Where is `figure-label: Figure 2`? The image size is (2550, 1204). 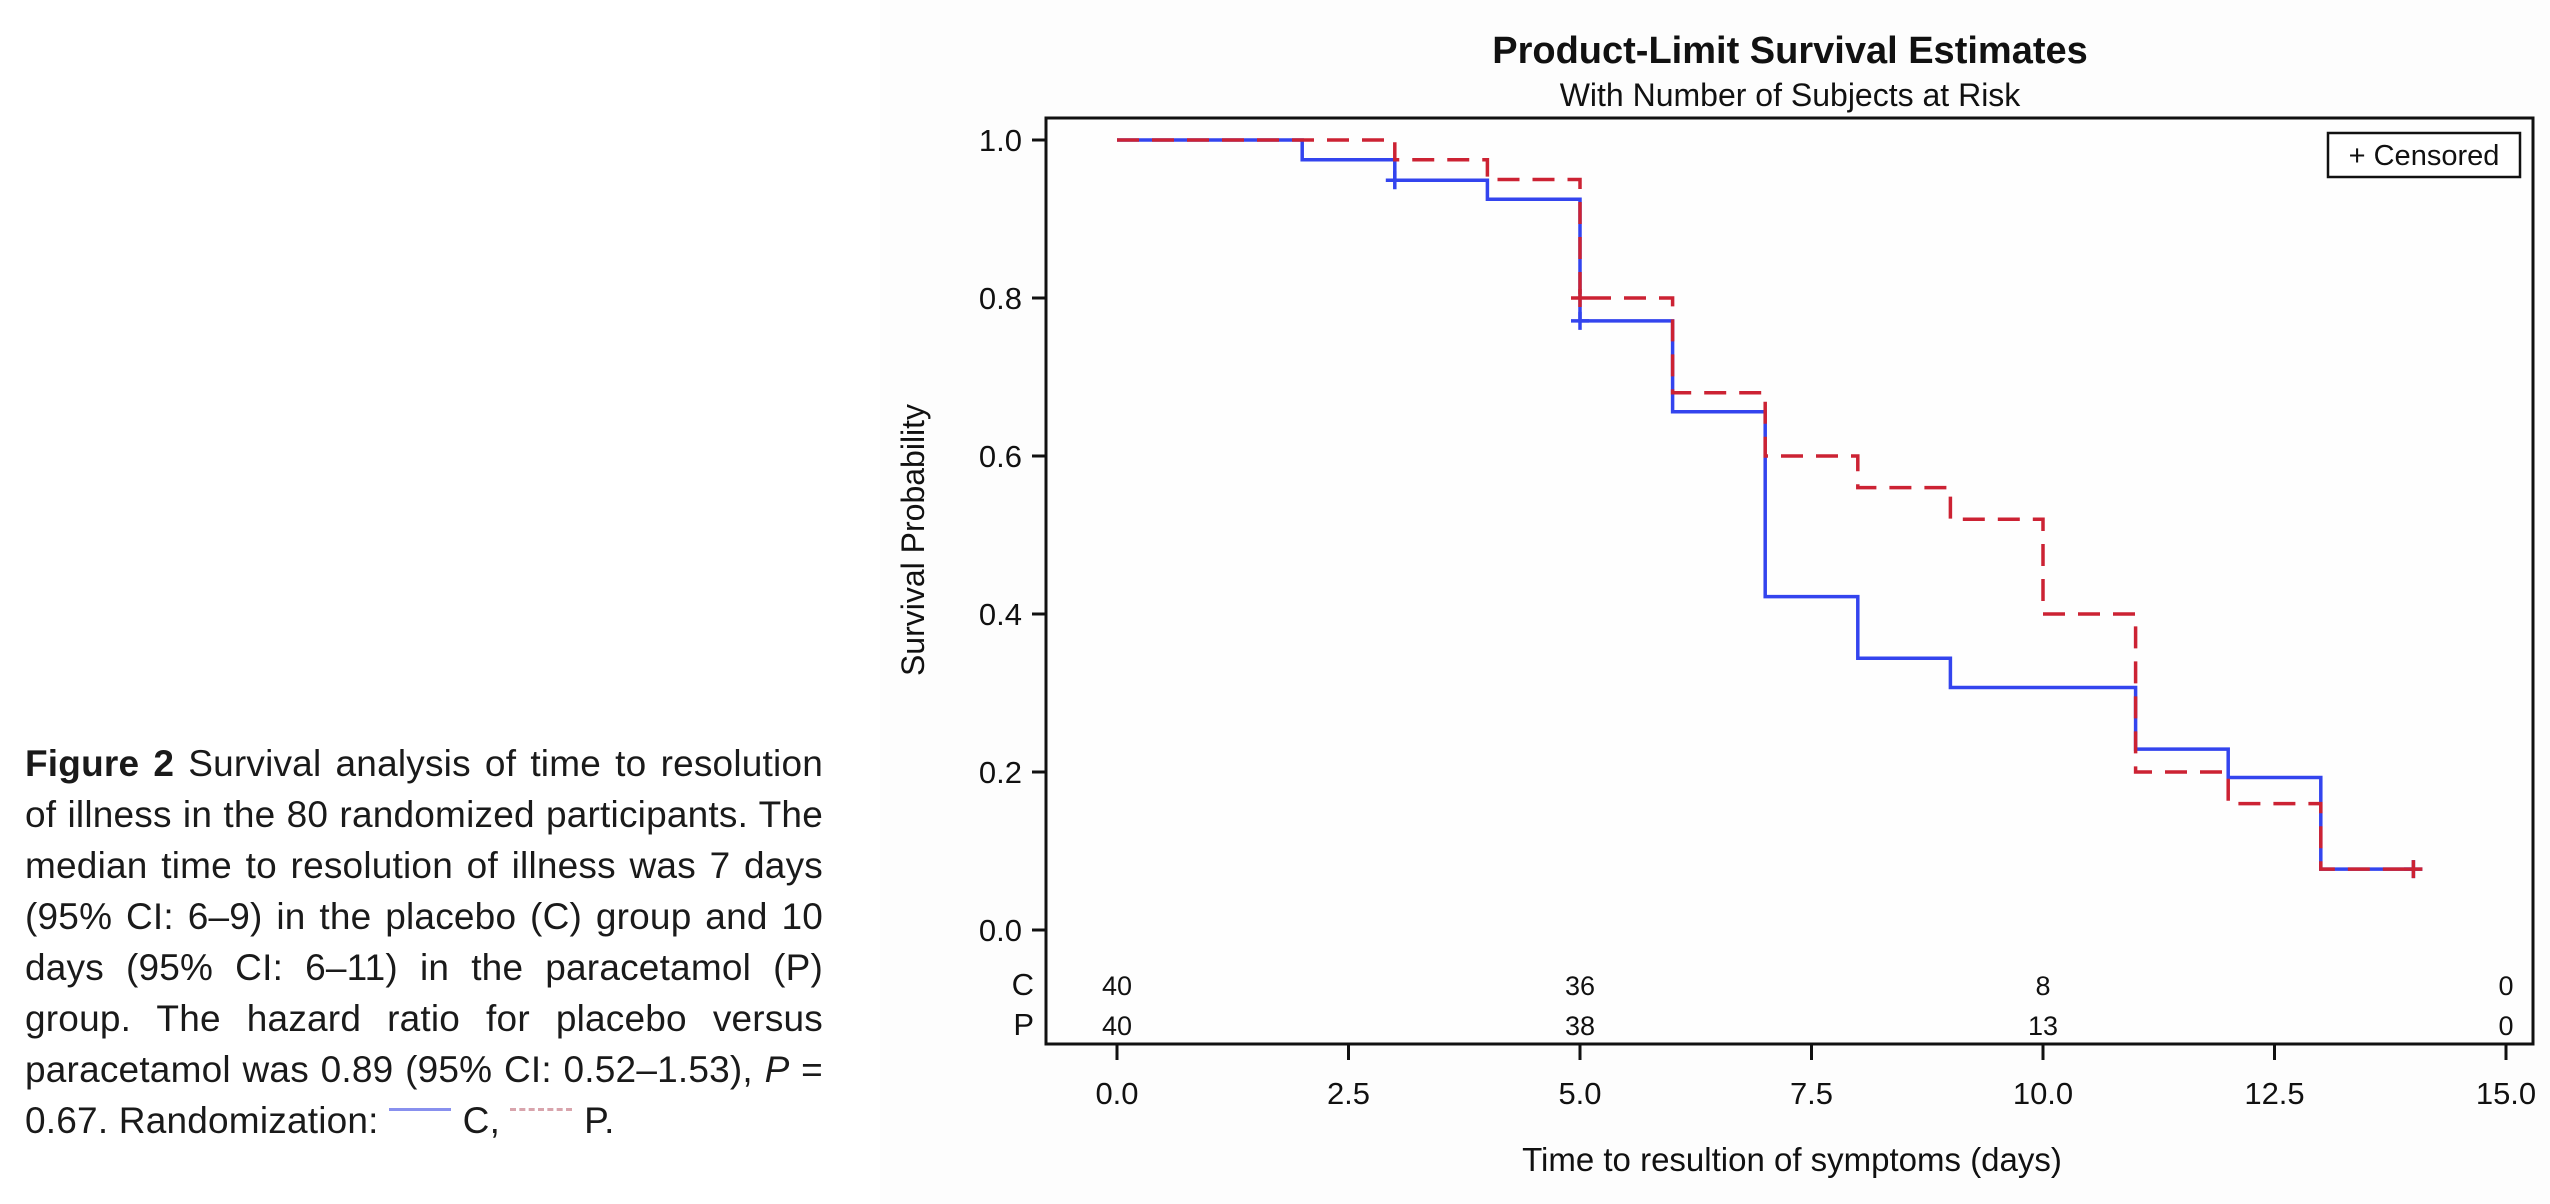 figure-label: Figure 2 is located at coordinates (100, 763).